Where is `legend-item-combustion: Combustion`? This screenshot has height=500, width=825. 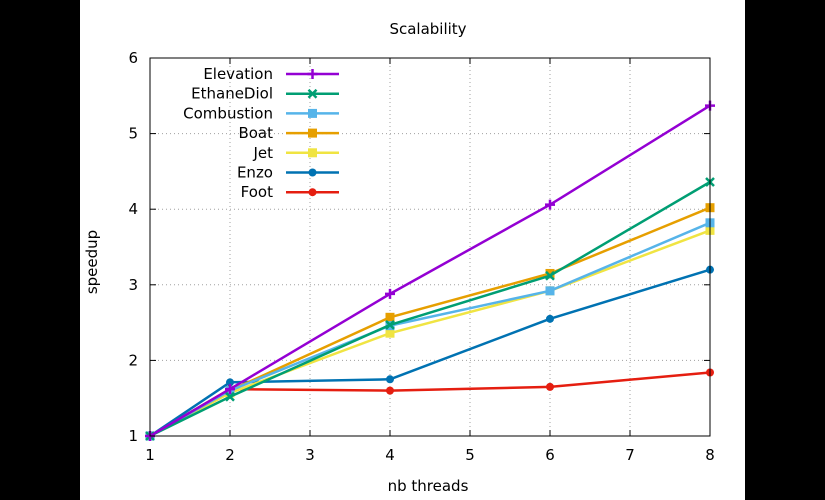
legend-item-combustion: Combustion is located at coordinates (261, 113).